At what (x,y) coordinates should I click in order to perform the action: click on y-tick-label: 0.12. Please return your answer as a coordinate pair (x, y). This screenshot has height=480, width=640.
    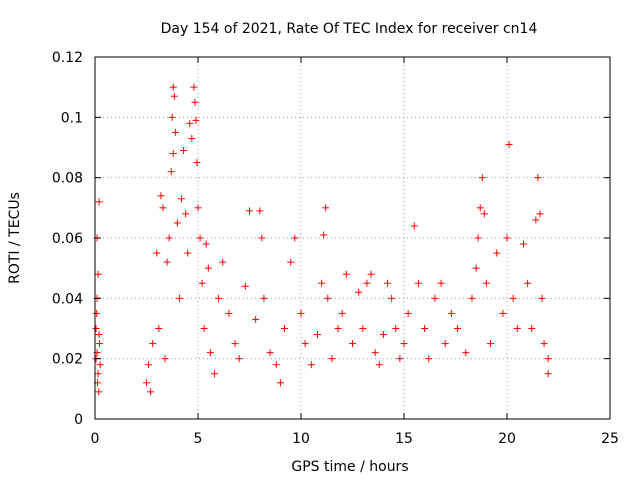
    Looking at the image, I should click on (67, 58).